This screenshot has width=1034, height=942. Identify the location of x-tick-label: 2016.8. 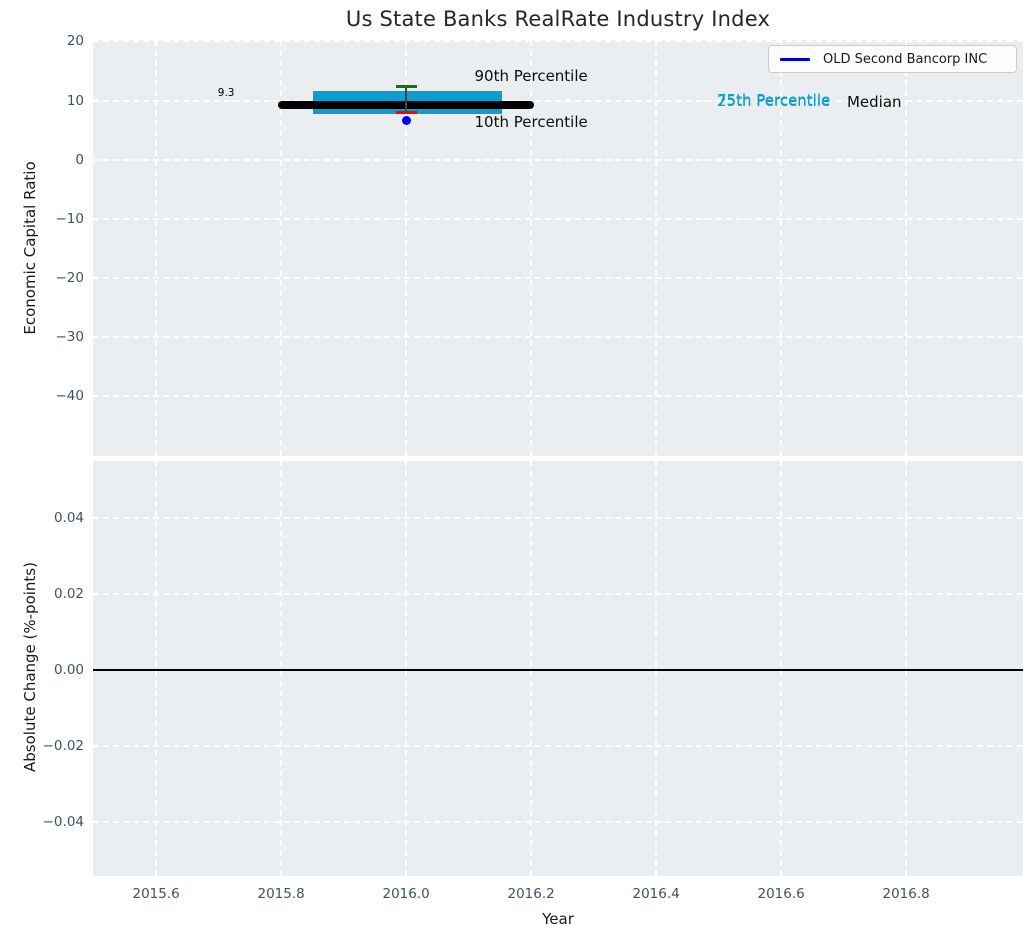
(906, 894).